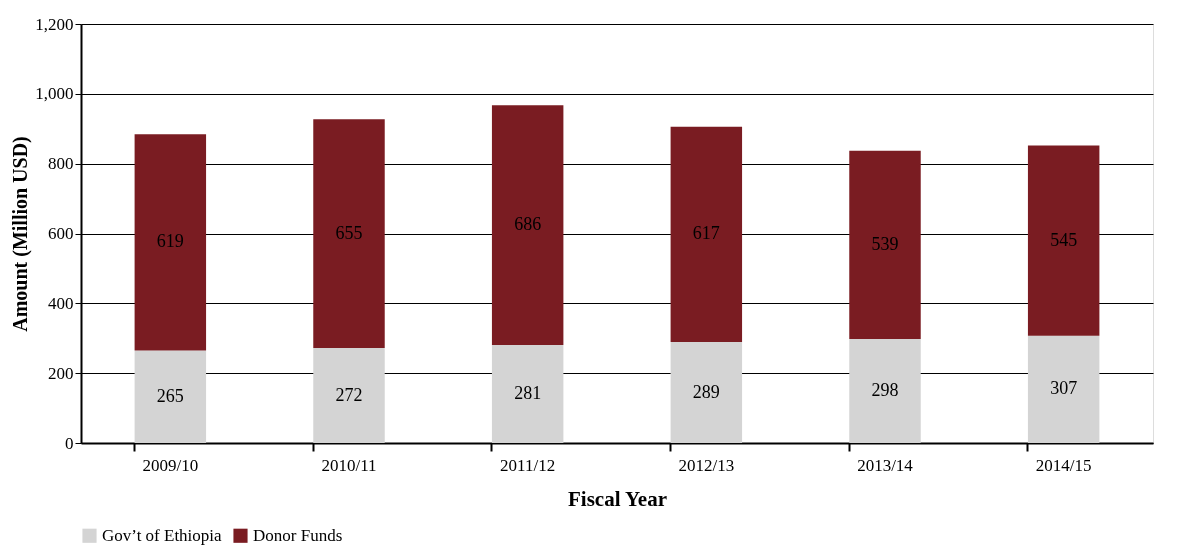 The image size is (1183, 549). What do you see at coordinates (170, 465) in the screenshot?
I see `x-tick-label: 2009/10` at bounding box center [170, 465].